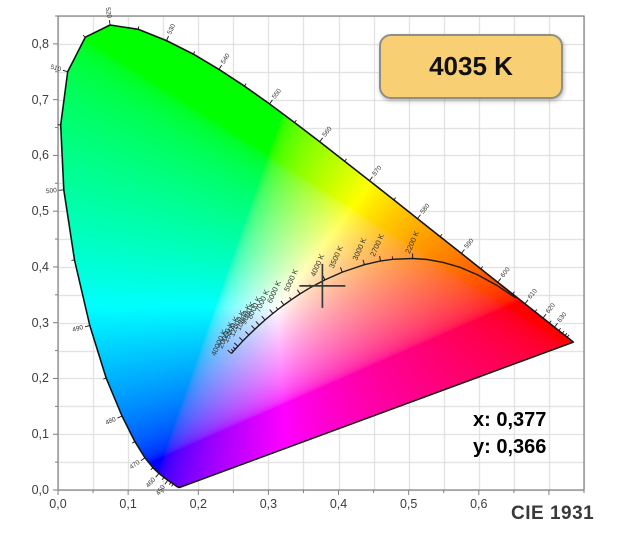 Image resolution: width=620 pixels, height=550 pixels. I want to click on y-axis-tick-label: 0,7, so click(40, 99).